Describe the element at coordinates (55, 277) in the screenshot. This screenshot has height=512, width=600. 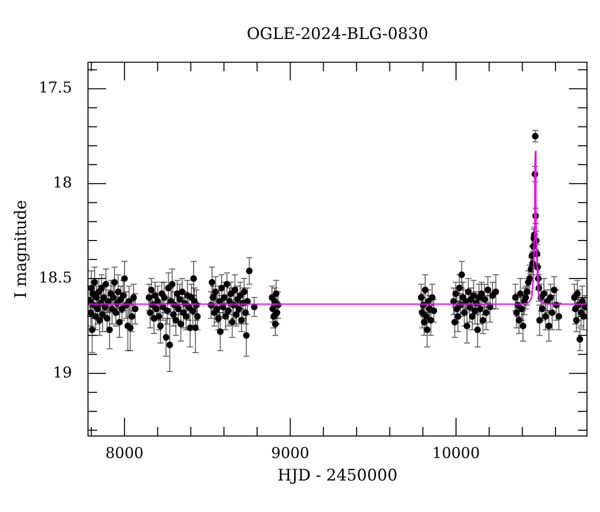
I see `y-tick-label: 18.5` at that location.